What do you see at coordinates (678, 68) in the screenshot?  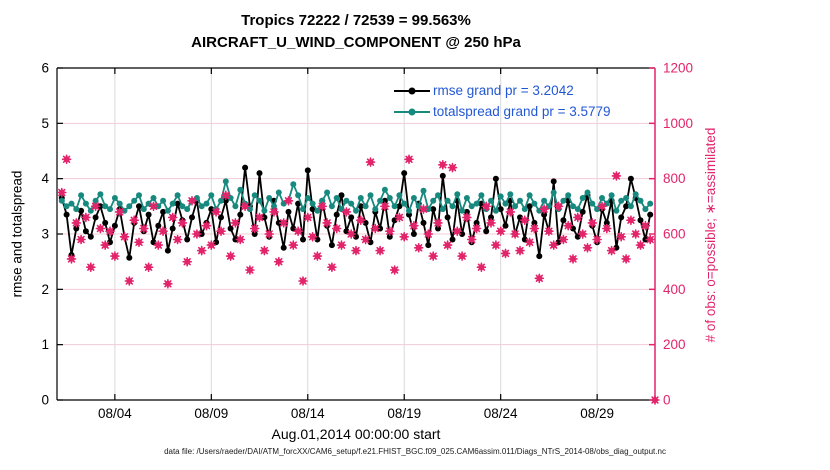 I see `svg-text: 1200` at bounding box center [678, 68].